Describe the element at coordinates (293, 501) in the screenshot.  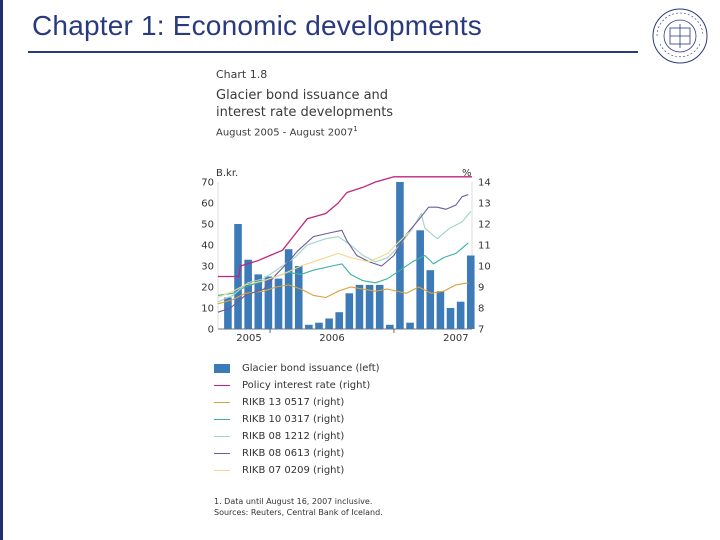
I see `chart-footnote: 1. Data until August 16, 2007 inclusive.` at that location.